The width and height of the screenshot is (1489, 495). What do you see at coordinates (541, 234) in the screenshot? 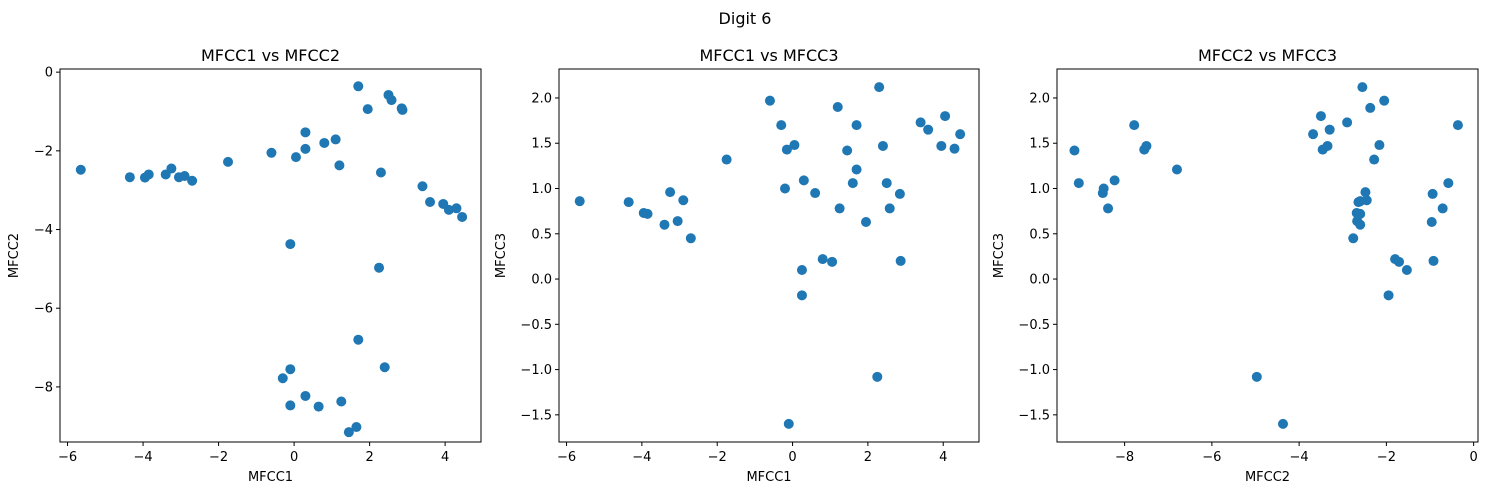
I see `y-tick-label: 0.5` at bounding box center [541, 234].